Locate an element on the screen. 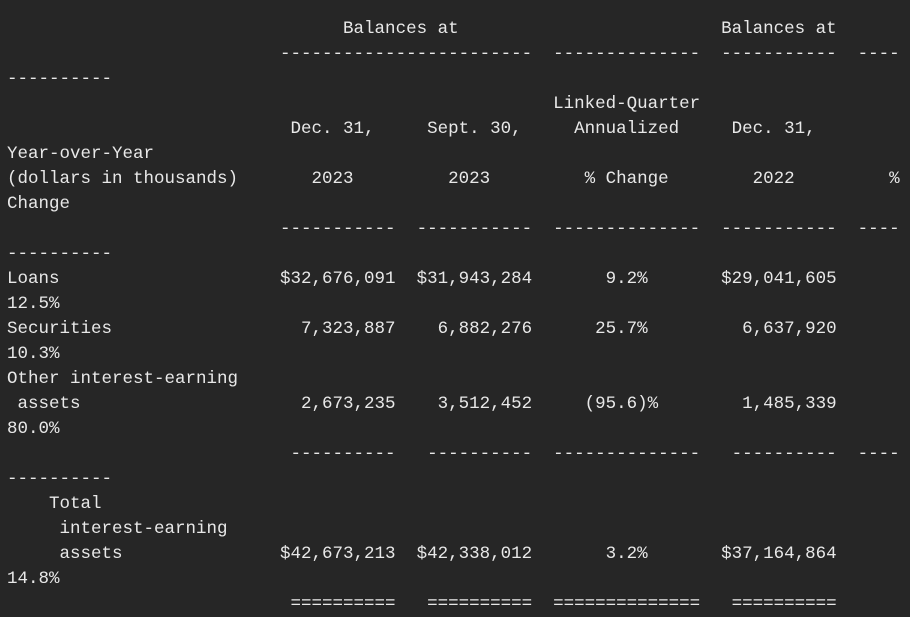 The image size is (910, 617). text-line: Change is located at coordinates (39, 204).